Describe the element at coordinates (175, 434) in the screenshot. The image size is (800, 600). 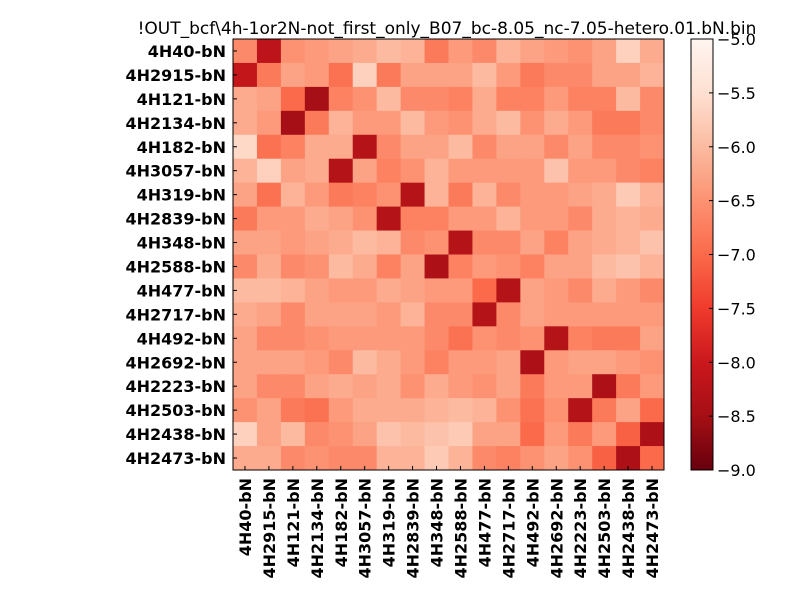
I see `y-tick-label: 4H2438-bN` at that location.